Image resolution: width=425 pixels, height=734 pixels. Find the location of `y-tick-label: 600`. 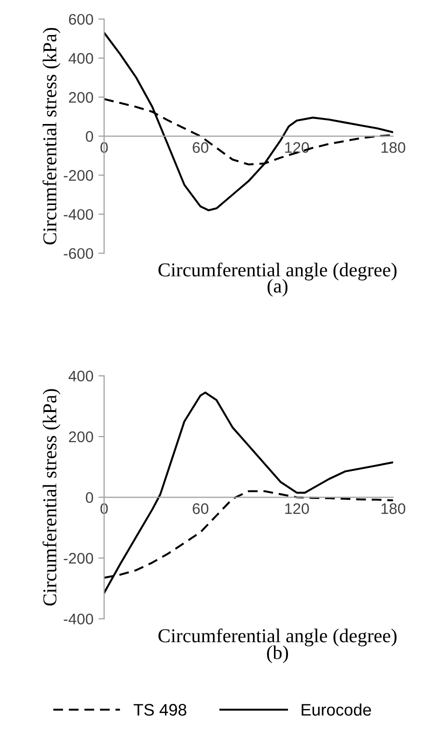

y-tick-label: 600 is located at coordinates (81, 19).